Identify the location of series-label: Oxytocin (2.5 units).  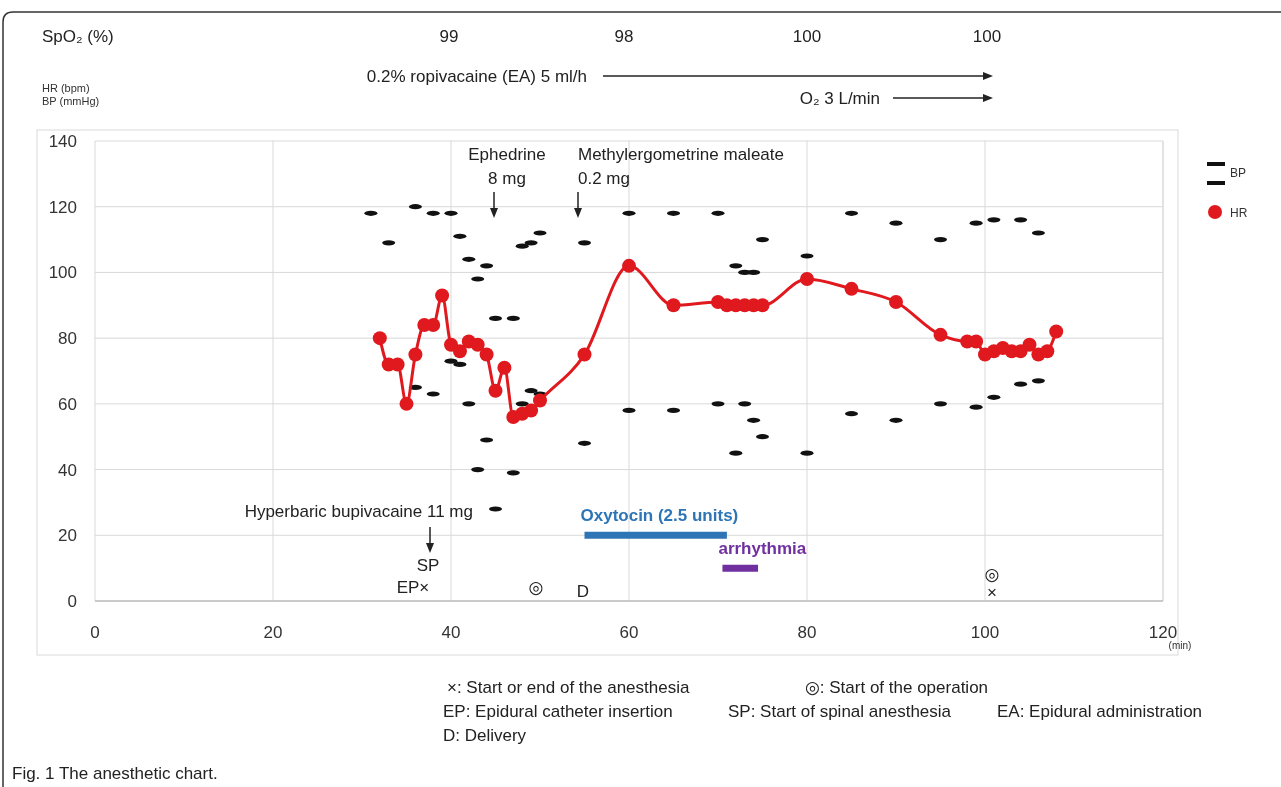
(659, 516).